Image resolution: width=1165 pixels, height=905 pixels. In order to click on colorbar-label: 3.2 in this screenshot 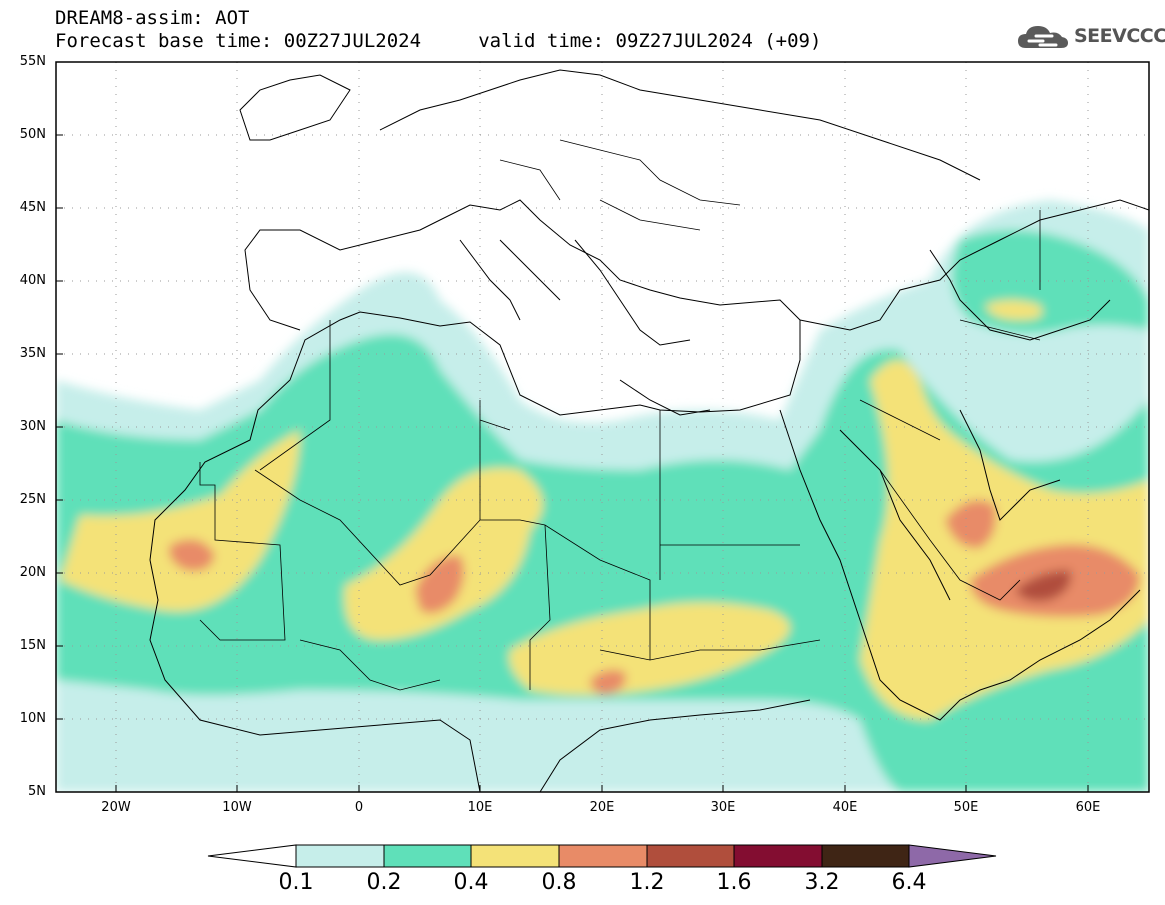, I will do `click(822, 882)`.